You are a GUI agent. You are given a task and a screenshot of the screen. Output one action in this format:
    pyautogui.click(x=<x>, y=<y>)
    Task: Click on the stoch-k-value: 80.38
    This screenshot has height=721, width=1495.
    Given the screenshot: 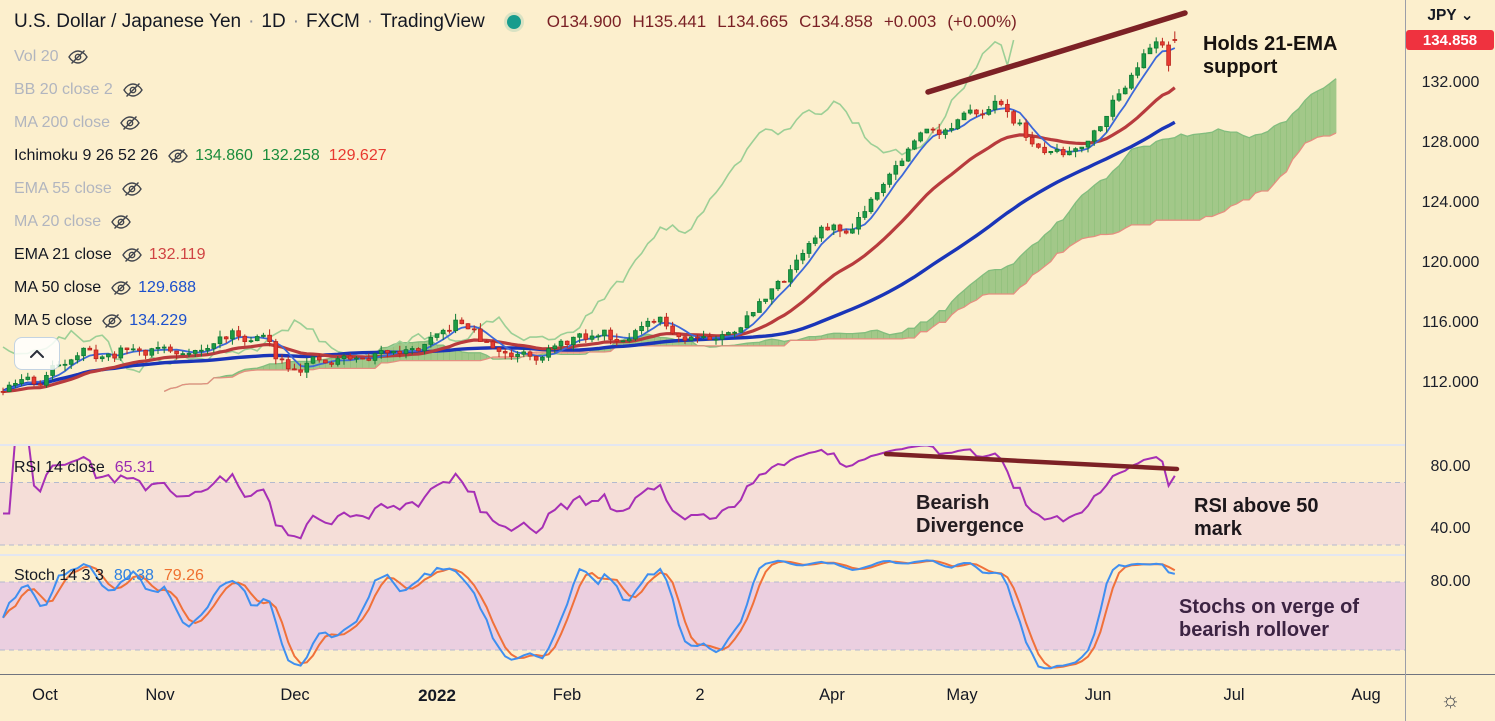 What is the action you would take?
    pyautogui.click(x=133, y=575)
    